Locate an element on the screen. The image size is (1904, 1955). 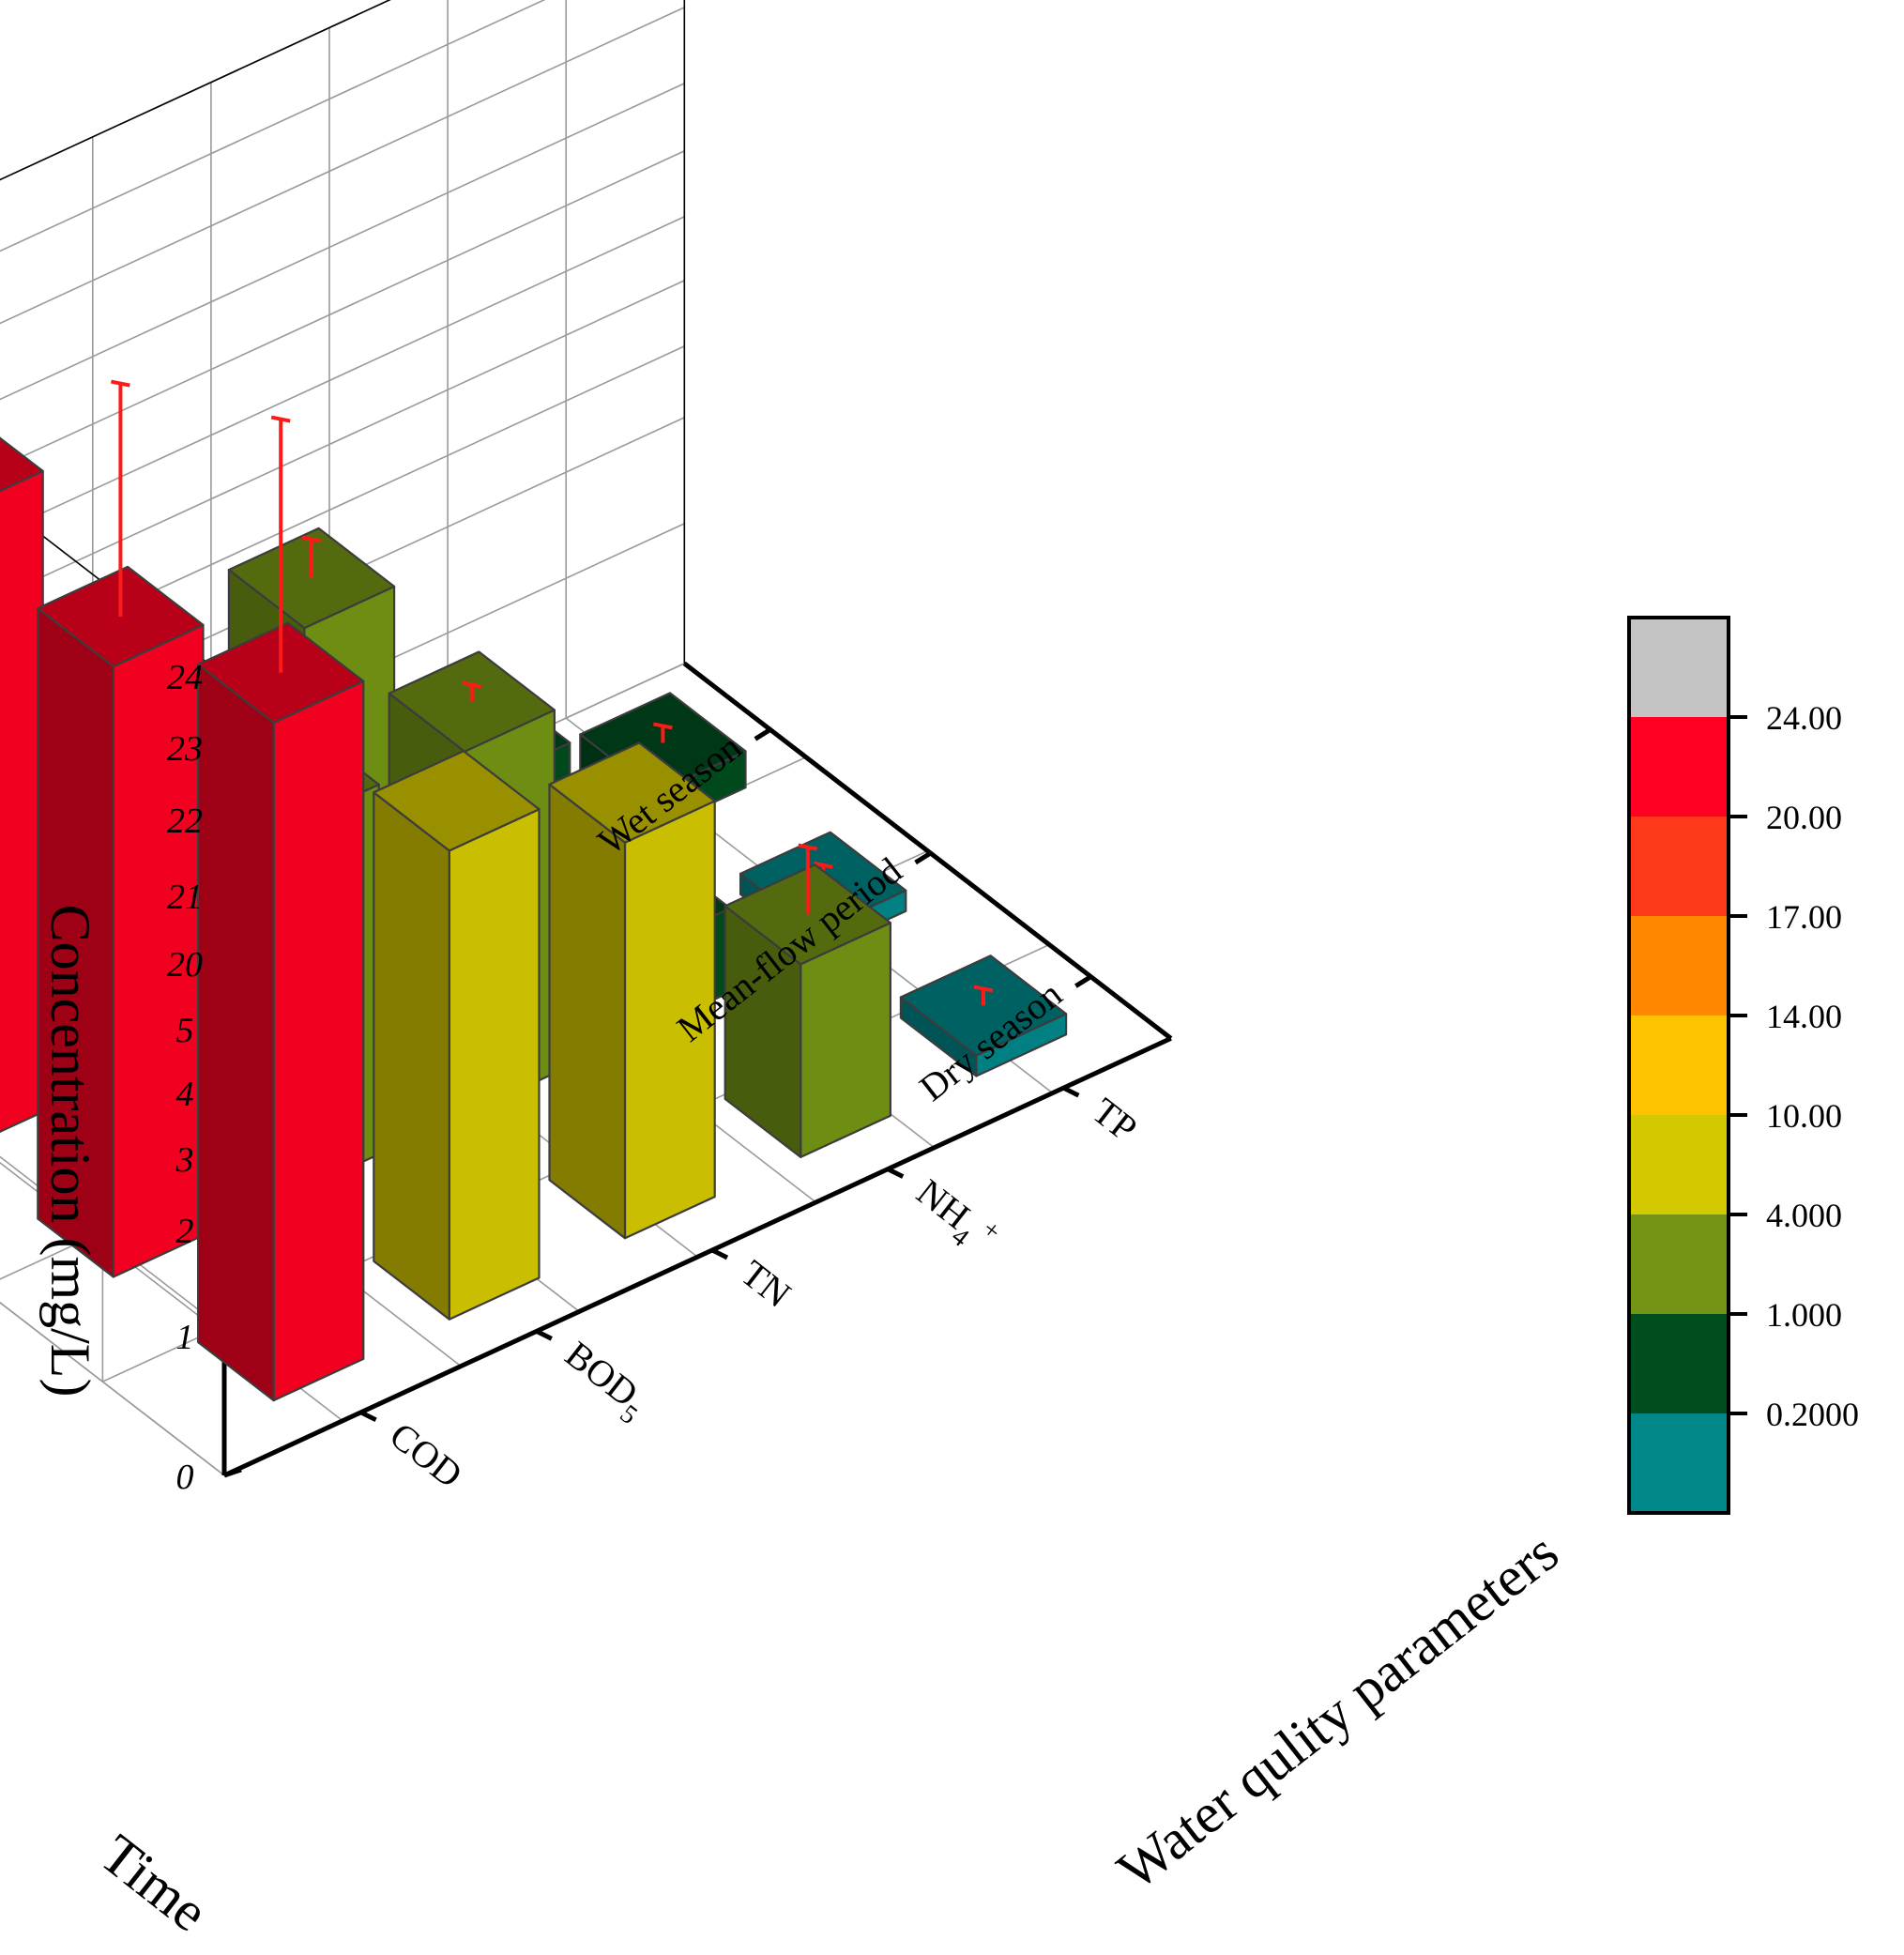
bar-bod5-dry-season is located at coordinates (457, 1035).